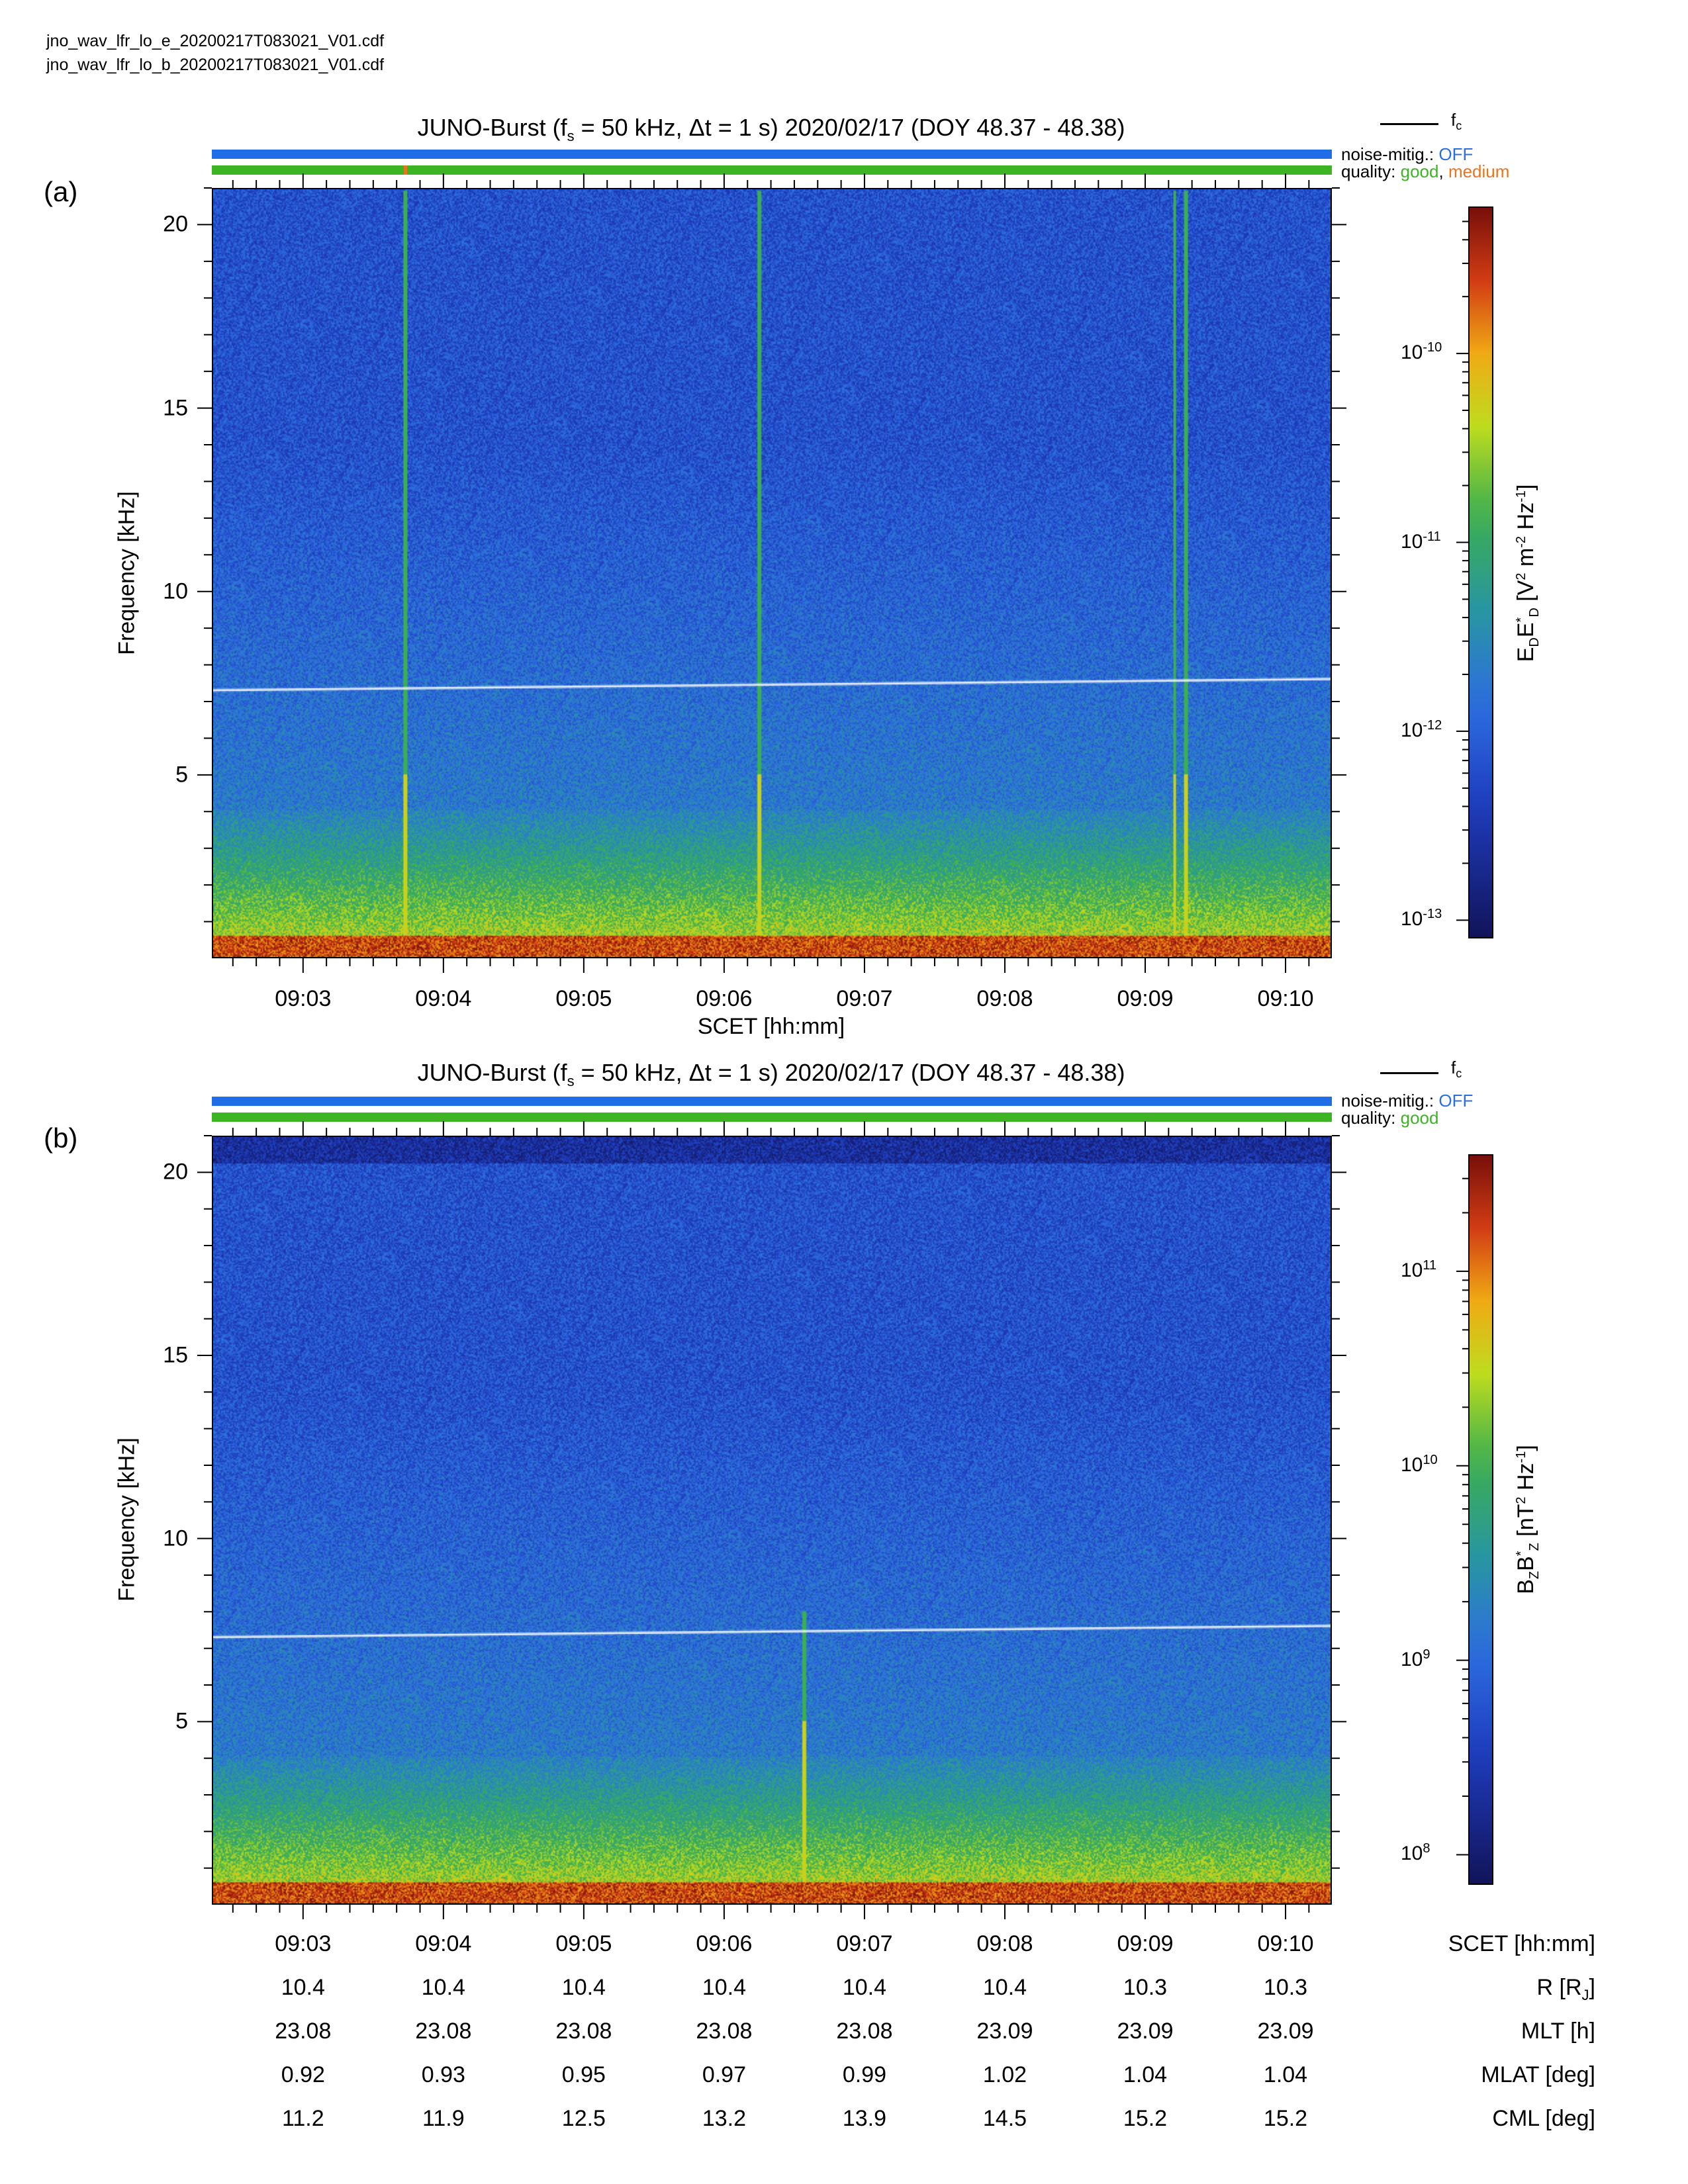 The height and width of the screenshot is (2184, 1688). What do you see at coordinates (772, 154) in the screenshot?
I see `noise-mitigation-bar-a` at bounding box center [772, 154].